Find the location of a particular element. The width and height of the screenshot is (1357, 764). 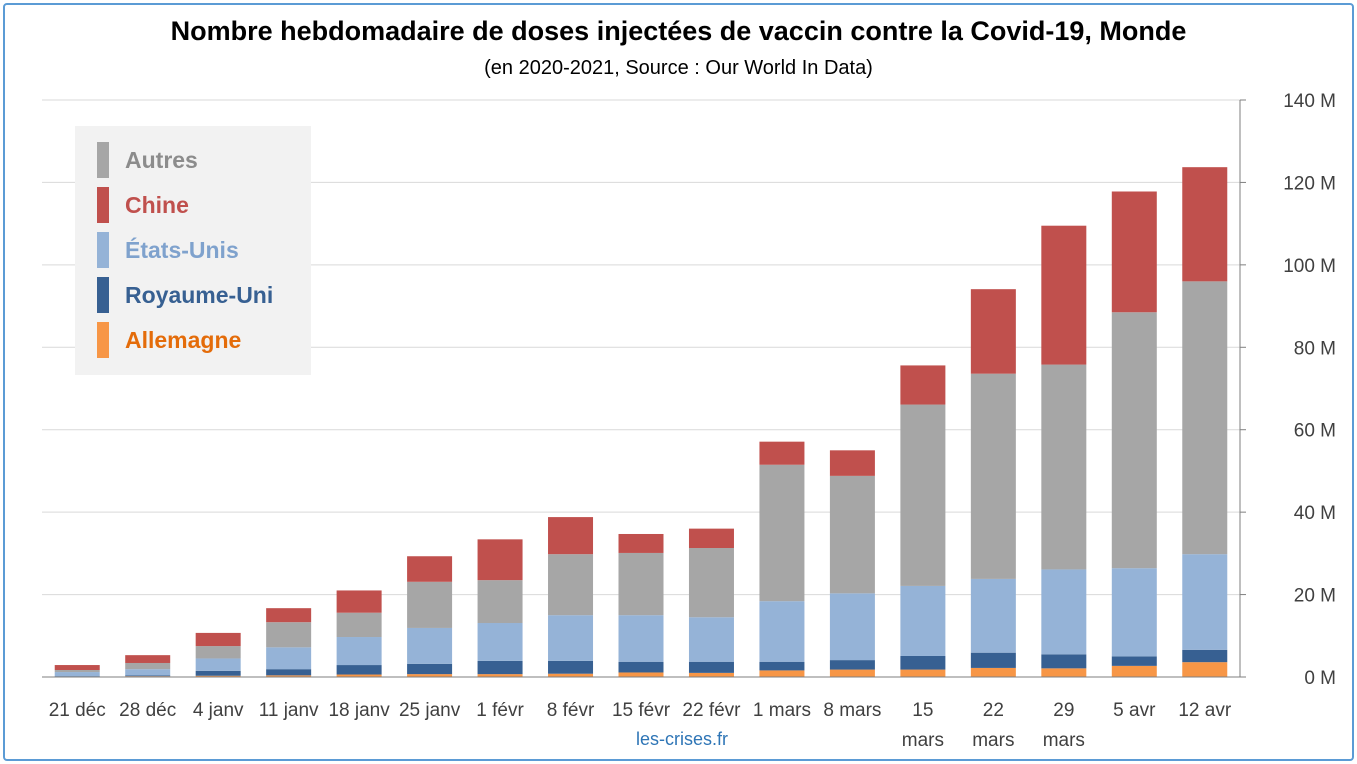

x-tick-label: 1 mars is located at coordinates (782, 710).